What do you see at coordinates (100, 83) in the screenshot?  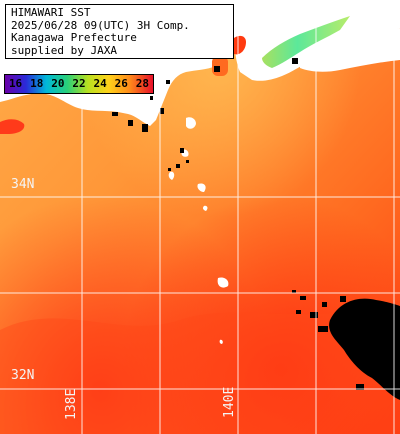 I see `legend-label: 24` at bounding box center [100, 83].